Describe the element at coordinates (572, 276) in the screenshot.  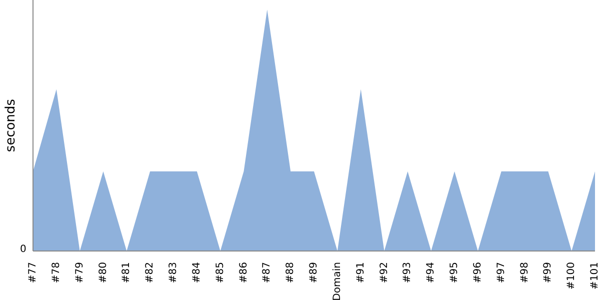
I see `x-tick-label: #100` at that location.